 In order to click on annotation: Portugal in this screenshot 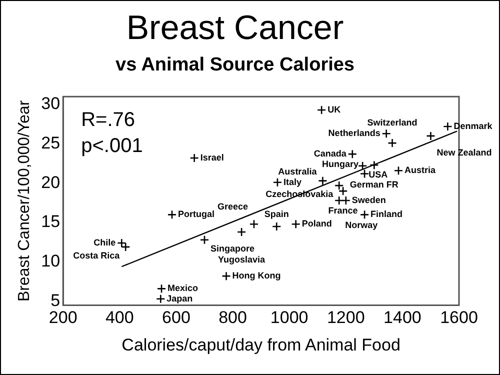, I will do `click(196, 214)`.